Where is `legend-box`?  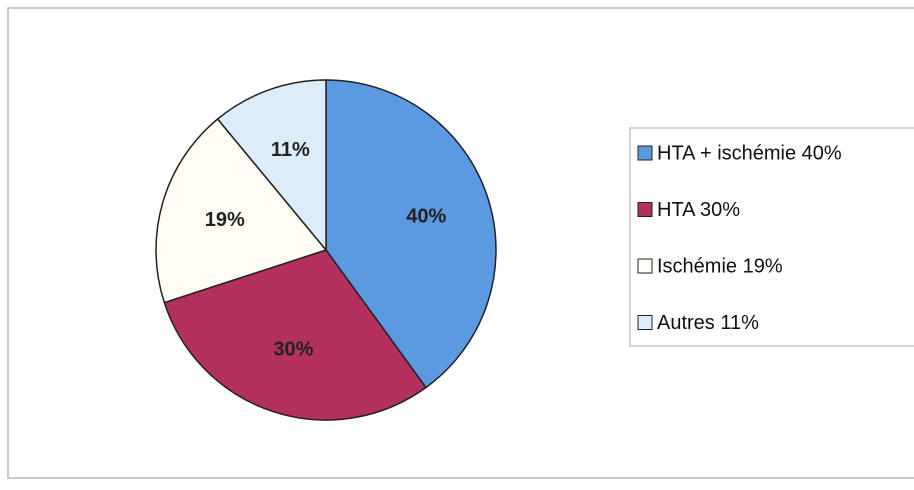 legend-box is located at coordinates (771, 237).